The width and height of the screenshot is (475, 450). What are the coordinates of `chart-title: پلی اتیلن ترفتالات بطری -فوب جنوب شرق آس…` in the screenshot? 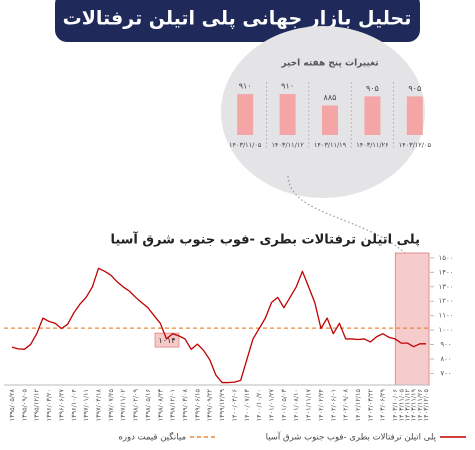 It's located at (265, 239).